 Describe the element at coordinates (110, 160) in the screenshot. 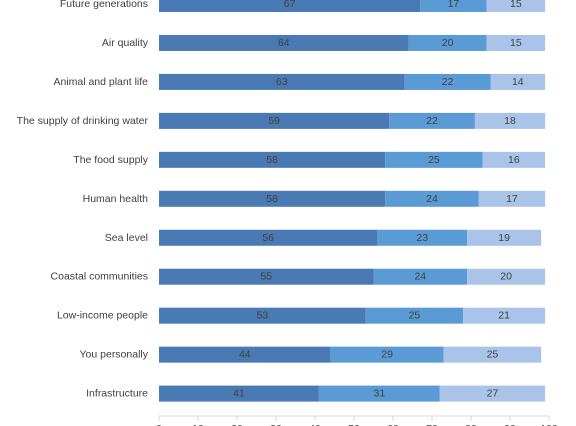

I see `category-label: The food supply` at that location.